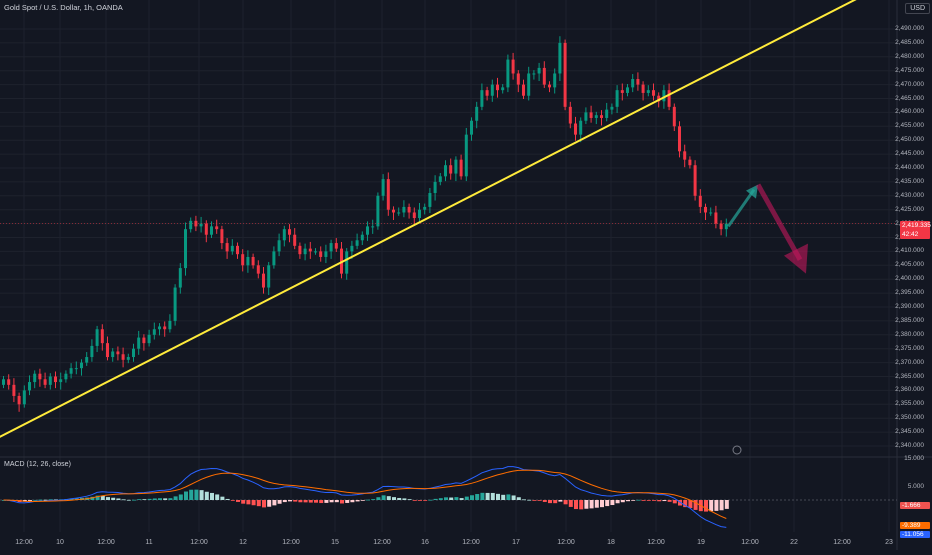 The image size is (932, 555). Describe the element at coordinates (611, 542) in the screenshot. I see `time-tick-label: 18` at that location.